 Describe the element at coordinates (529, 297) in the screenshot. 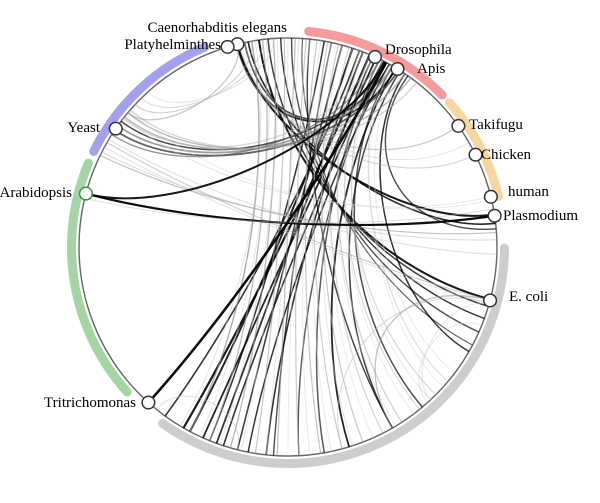

I see `label-e-coli: E. coli` at that location.